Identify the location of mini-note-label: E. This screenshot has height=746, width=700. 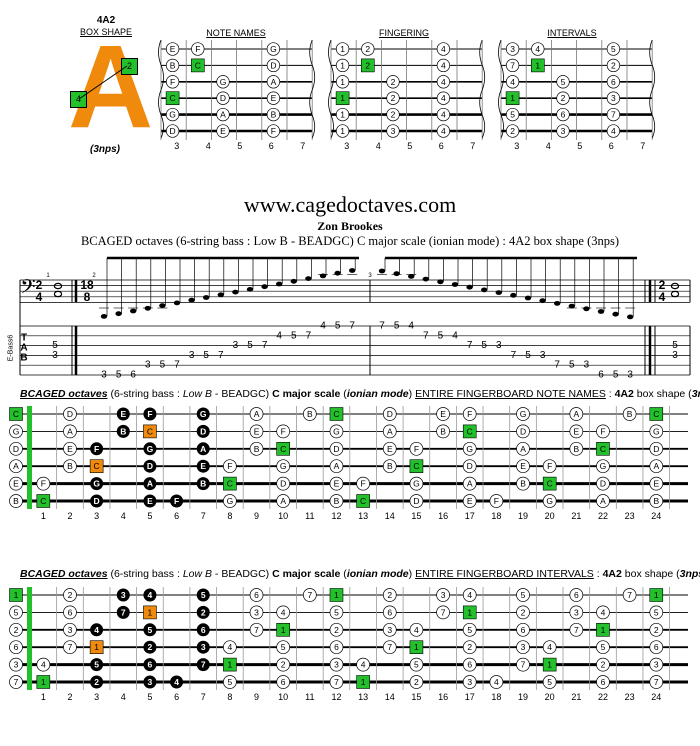
(223, 131).